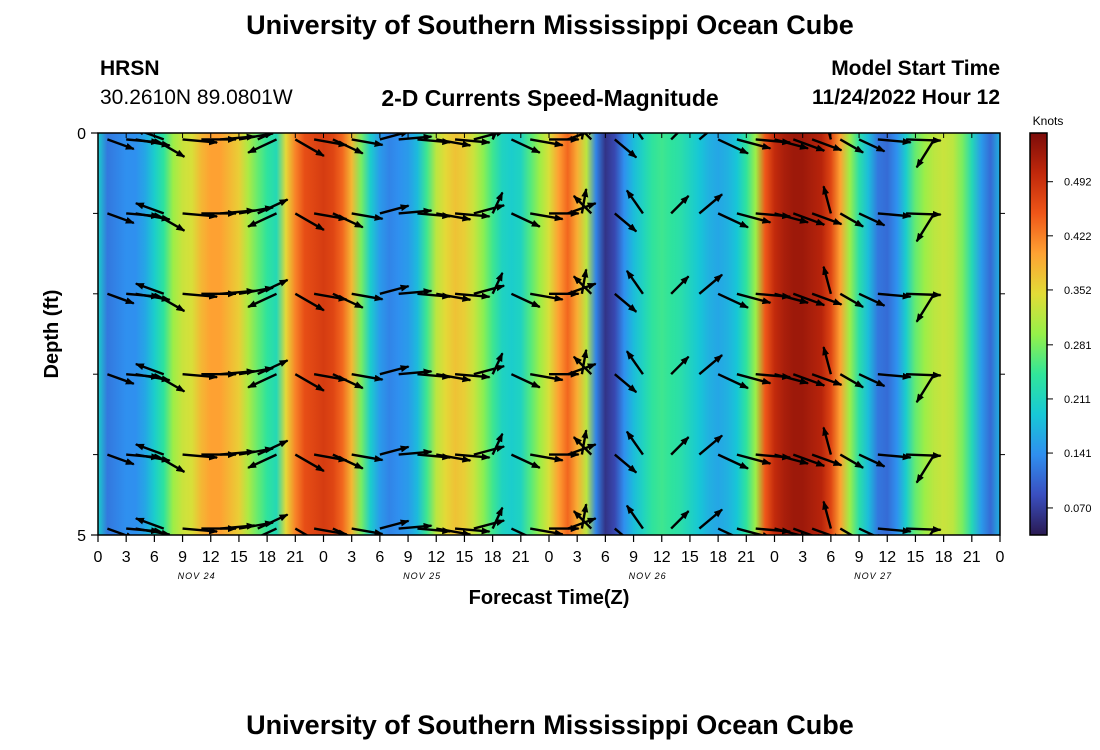 This screenshot has height=750, width=1100. Describe the element at coordinates (915, 68) in the screenshot. I see `model-start-label: Model Start Time` at that location.